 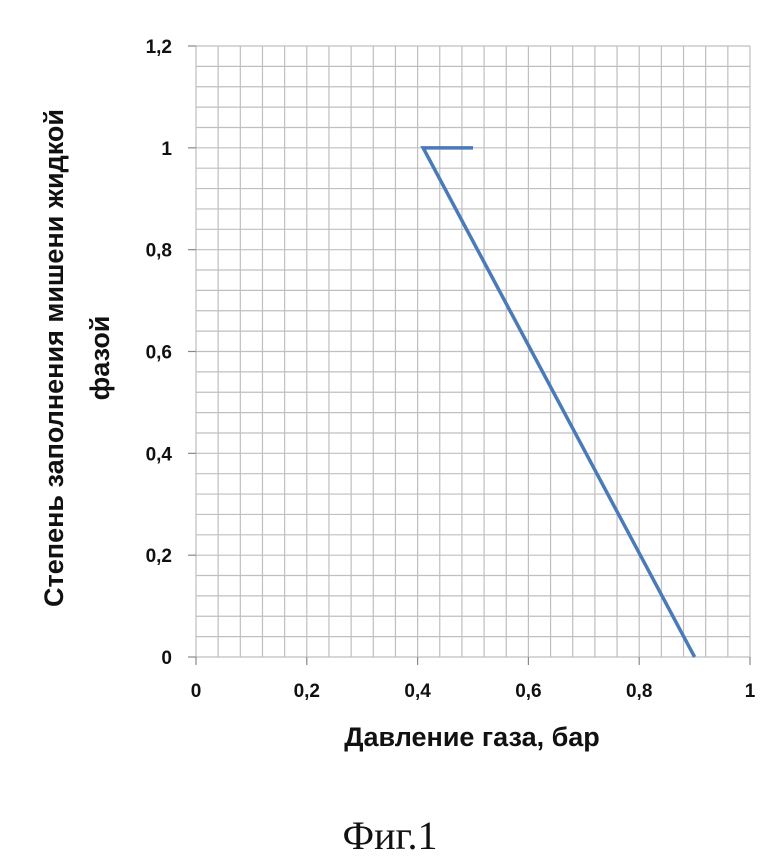 I want to click on y-tick-label: 0, so click(x=166, y=658).